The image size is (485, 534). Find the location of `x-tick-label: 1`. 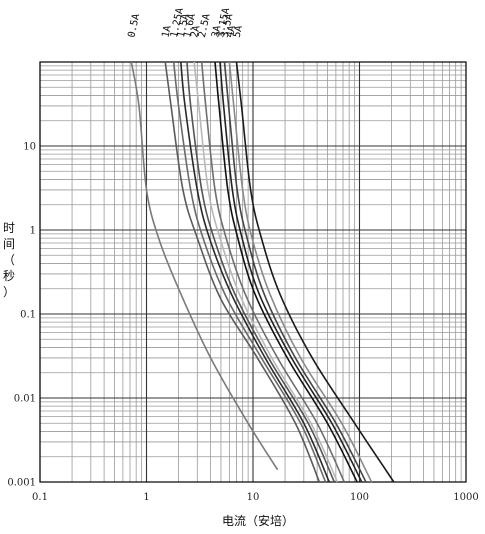

x-tick-label: 1 is located at coordinates (146, 497).